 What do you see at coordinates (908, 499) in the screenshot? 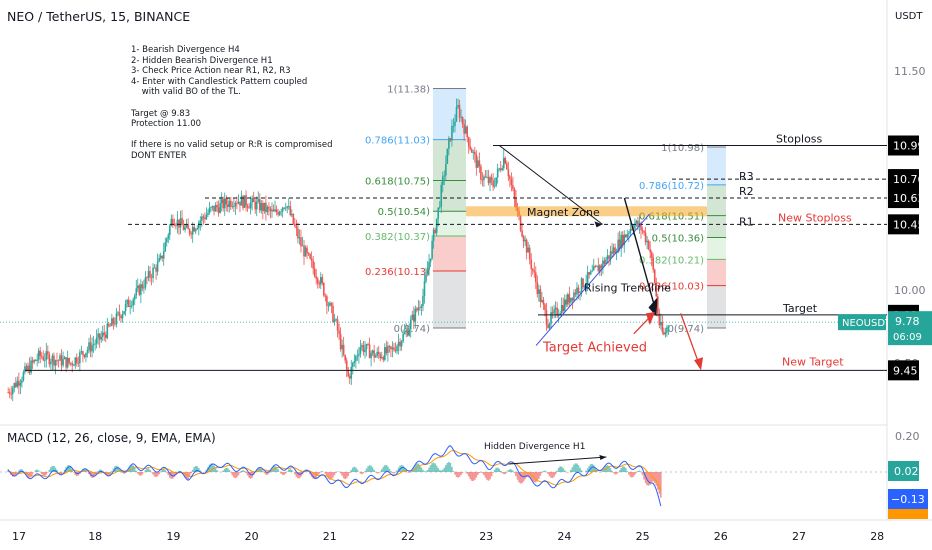
I see `macd-line-box` at bounding box center [908, 499].